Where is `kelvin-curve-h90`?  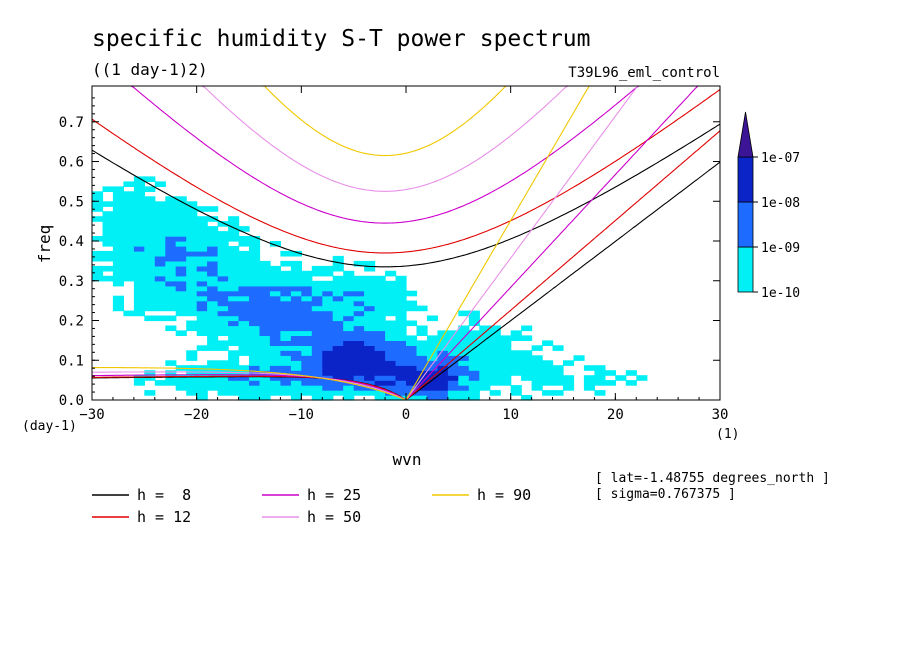
kelvin-curve-h90 is located at coordinates (502, 243).